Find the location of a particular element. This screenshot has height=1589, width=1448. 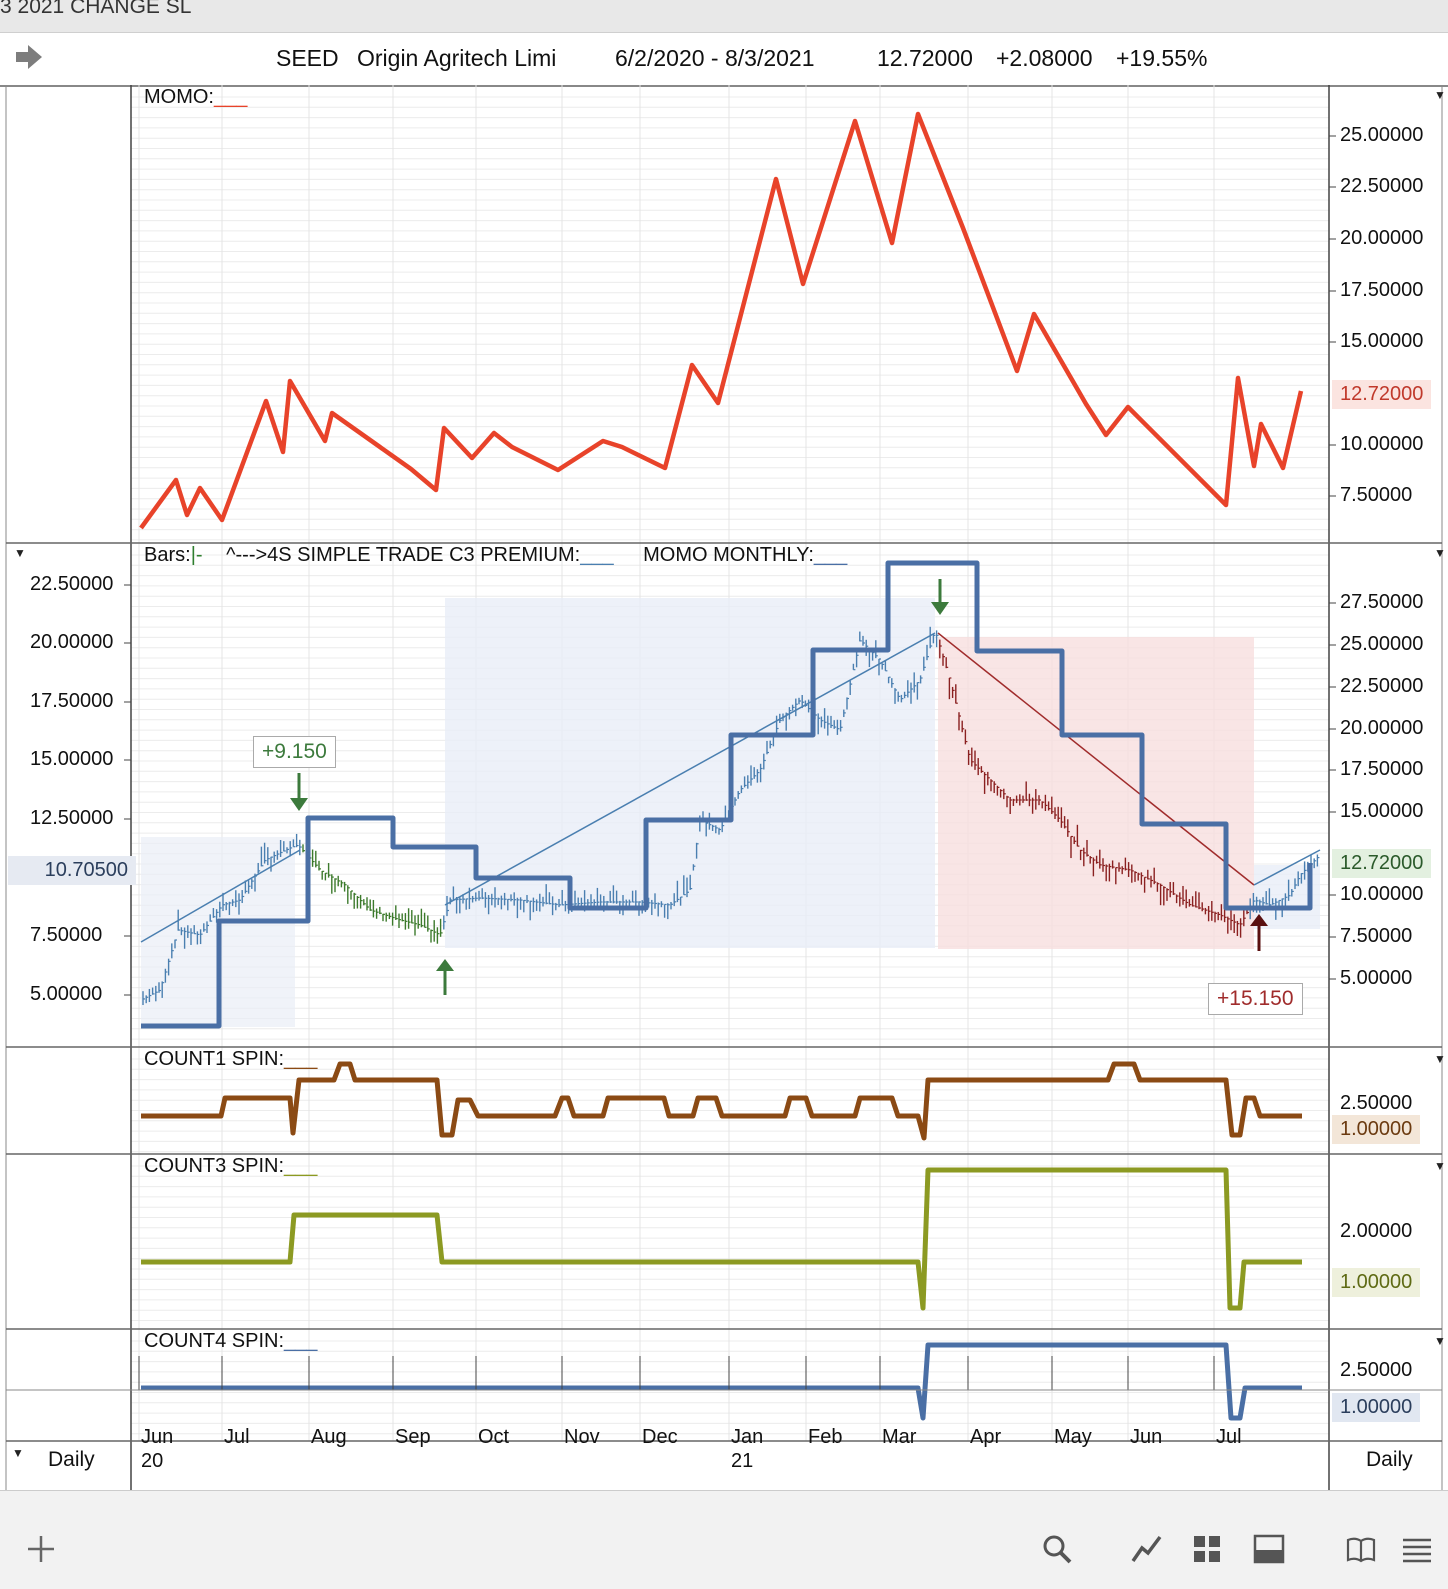

trade-swatch: ___ is located at coordinates (597, 555).